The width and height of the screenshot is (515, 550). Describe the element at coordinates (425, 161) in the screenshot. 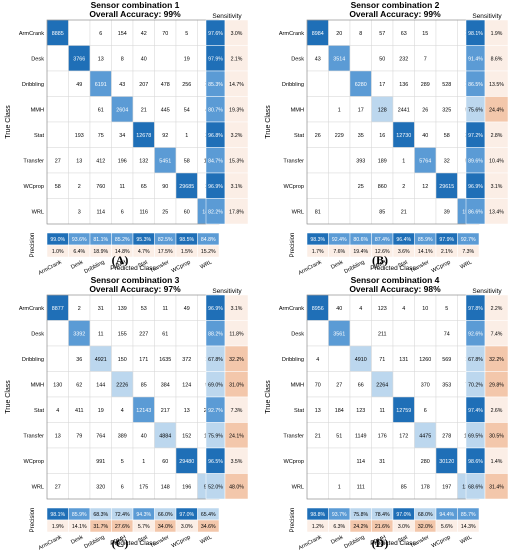

I see `cell-value: 5764` at that location.